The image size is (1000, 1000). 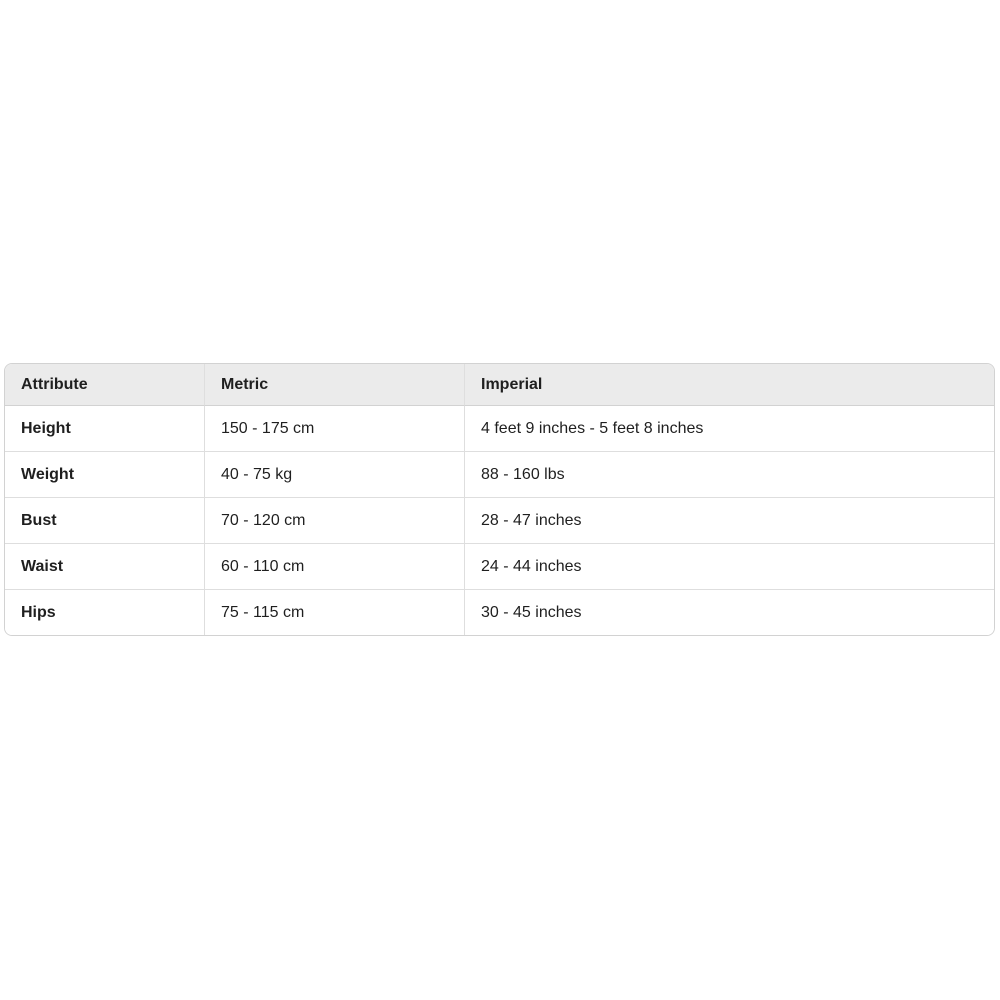 I want to click on table-header: Attribute Metric Imperial, so click(x=499, y=385).